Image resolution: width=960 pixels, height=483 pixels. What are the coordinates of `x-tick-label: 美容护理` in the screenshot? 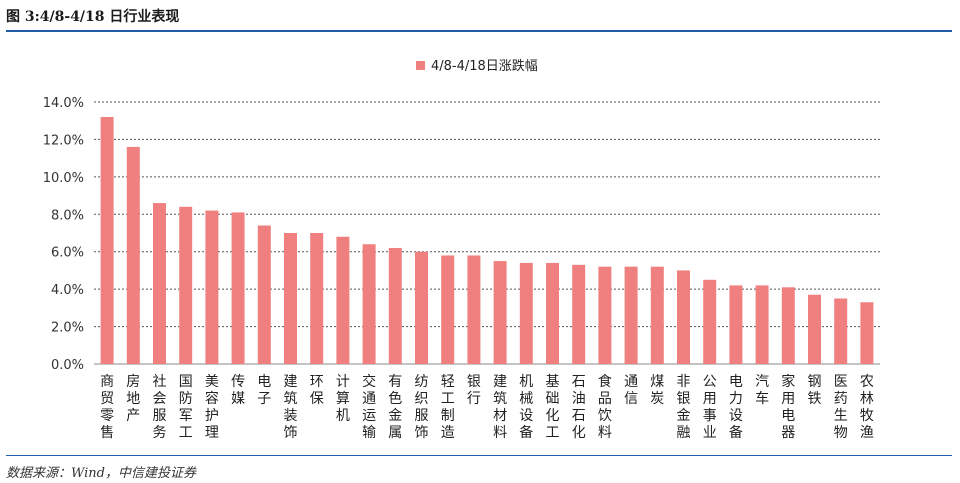 It's located at (212, 407).